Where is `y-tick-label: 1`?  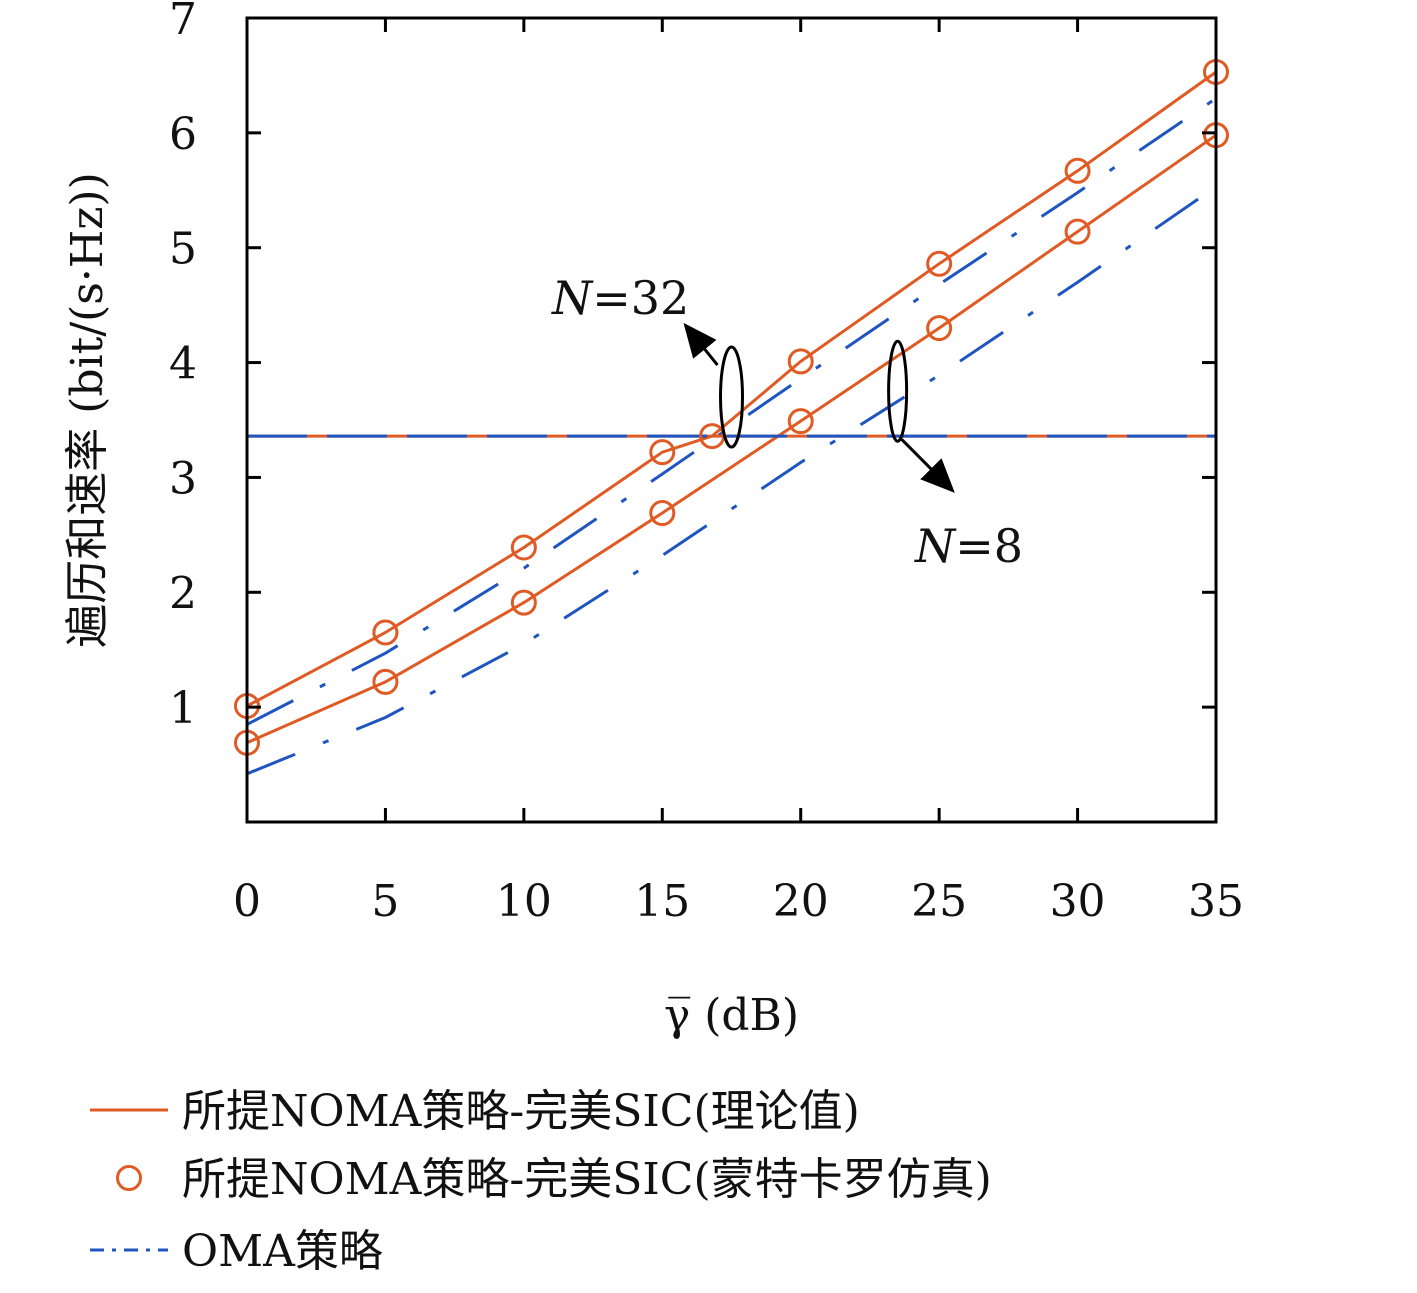
y-tick-label: 1 is located at coordinates (183, 708).